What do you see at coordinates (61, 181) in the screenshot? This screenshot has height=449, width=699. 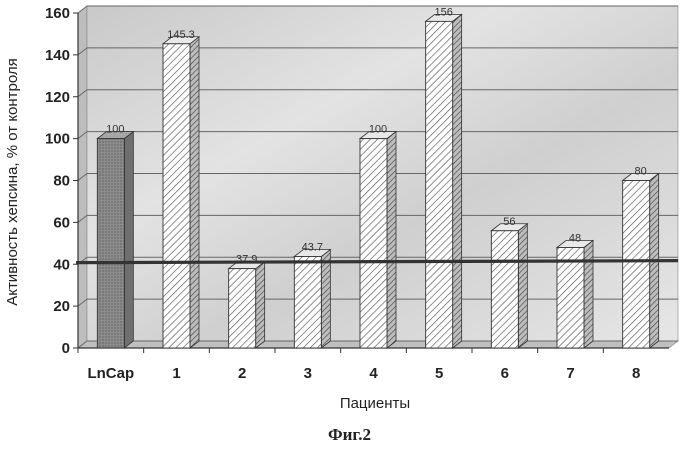 I see `y-tick-label: 80` at bounding box center [61, 181].